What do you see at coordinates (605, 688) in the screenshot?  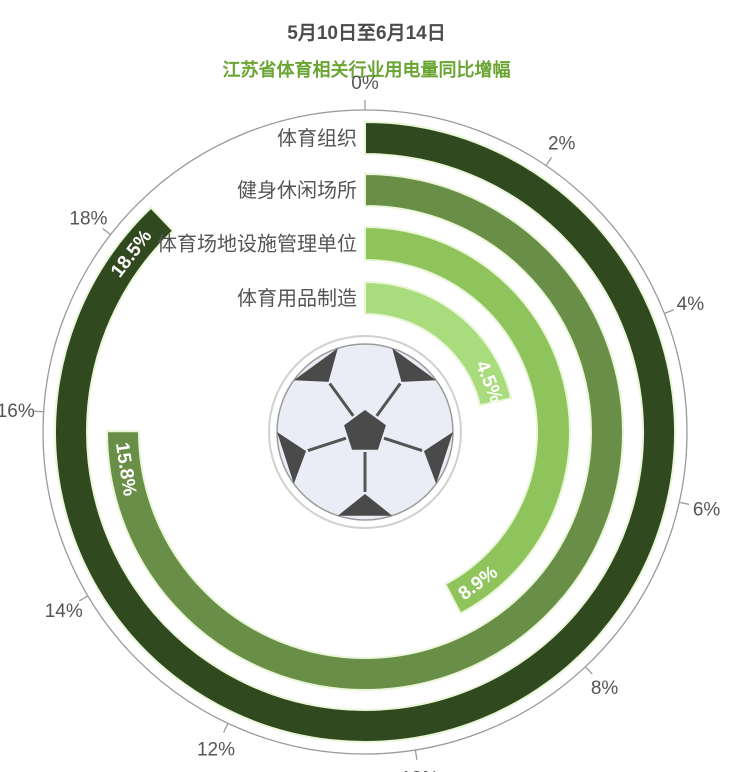 I see `tick-label: 8%` at bounding box center [605, 688].